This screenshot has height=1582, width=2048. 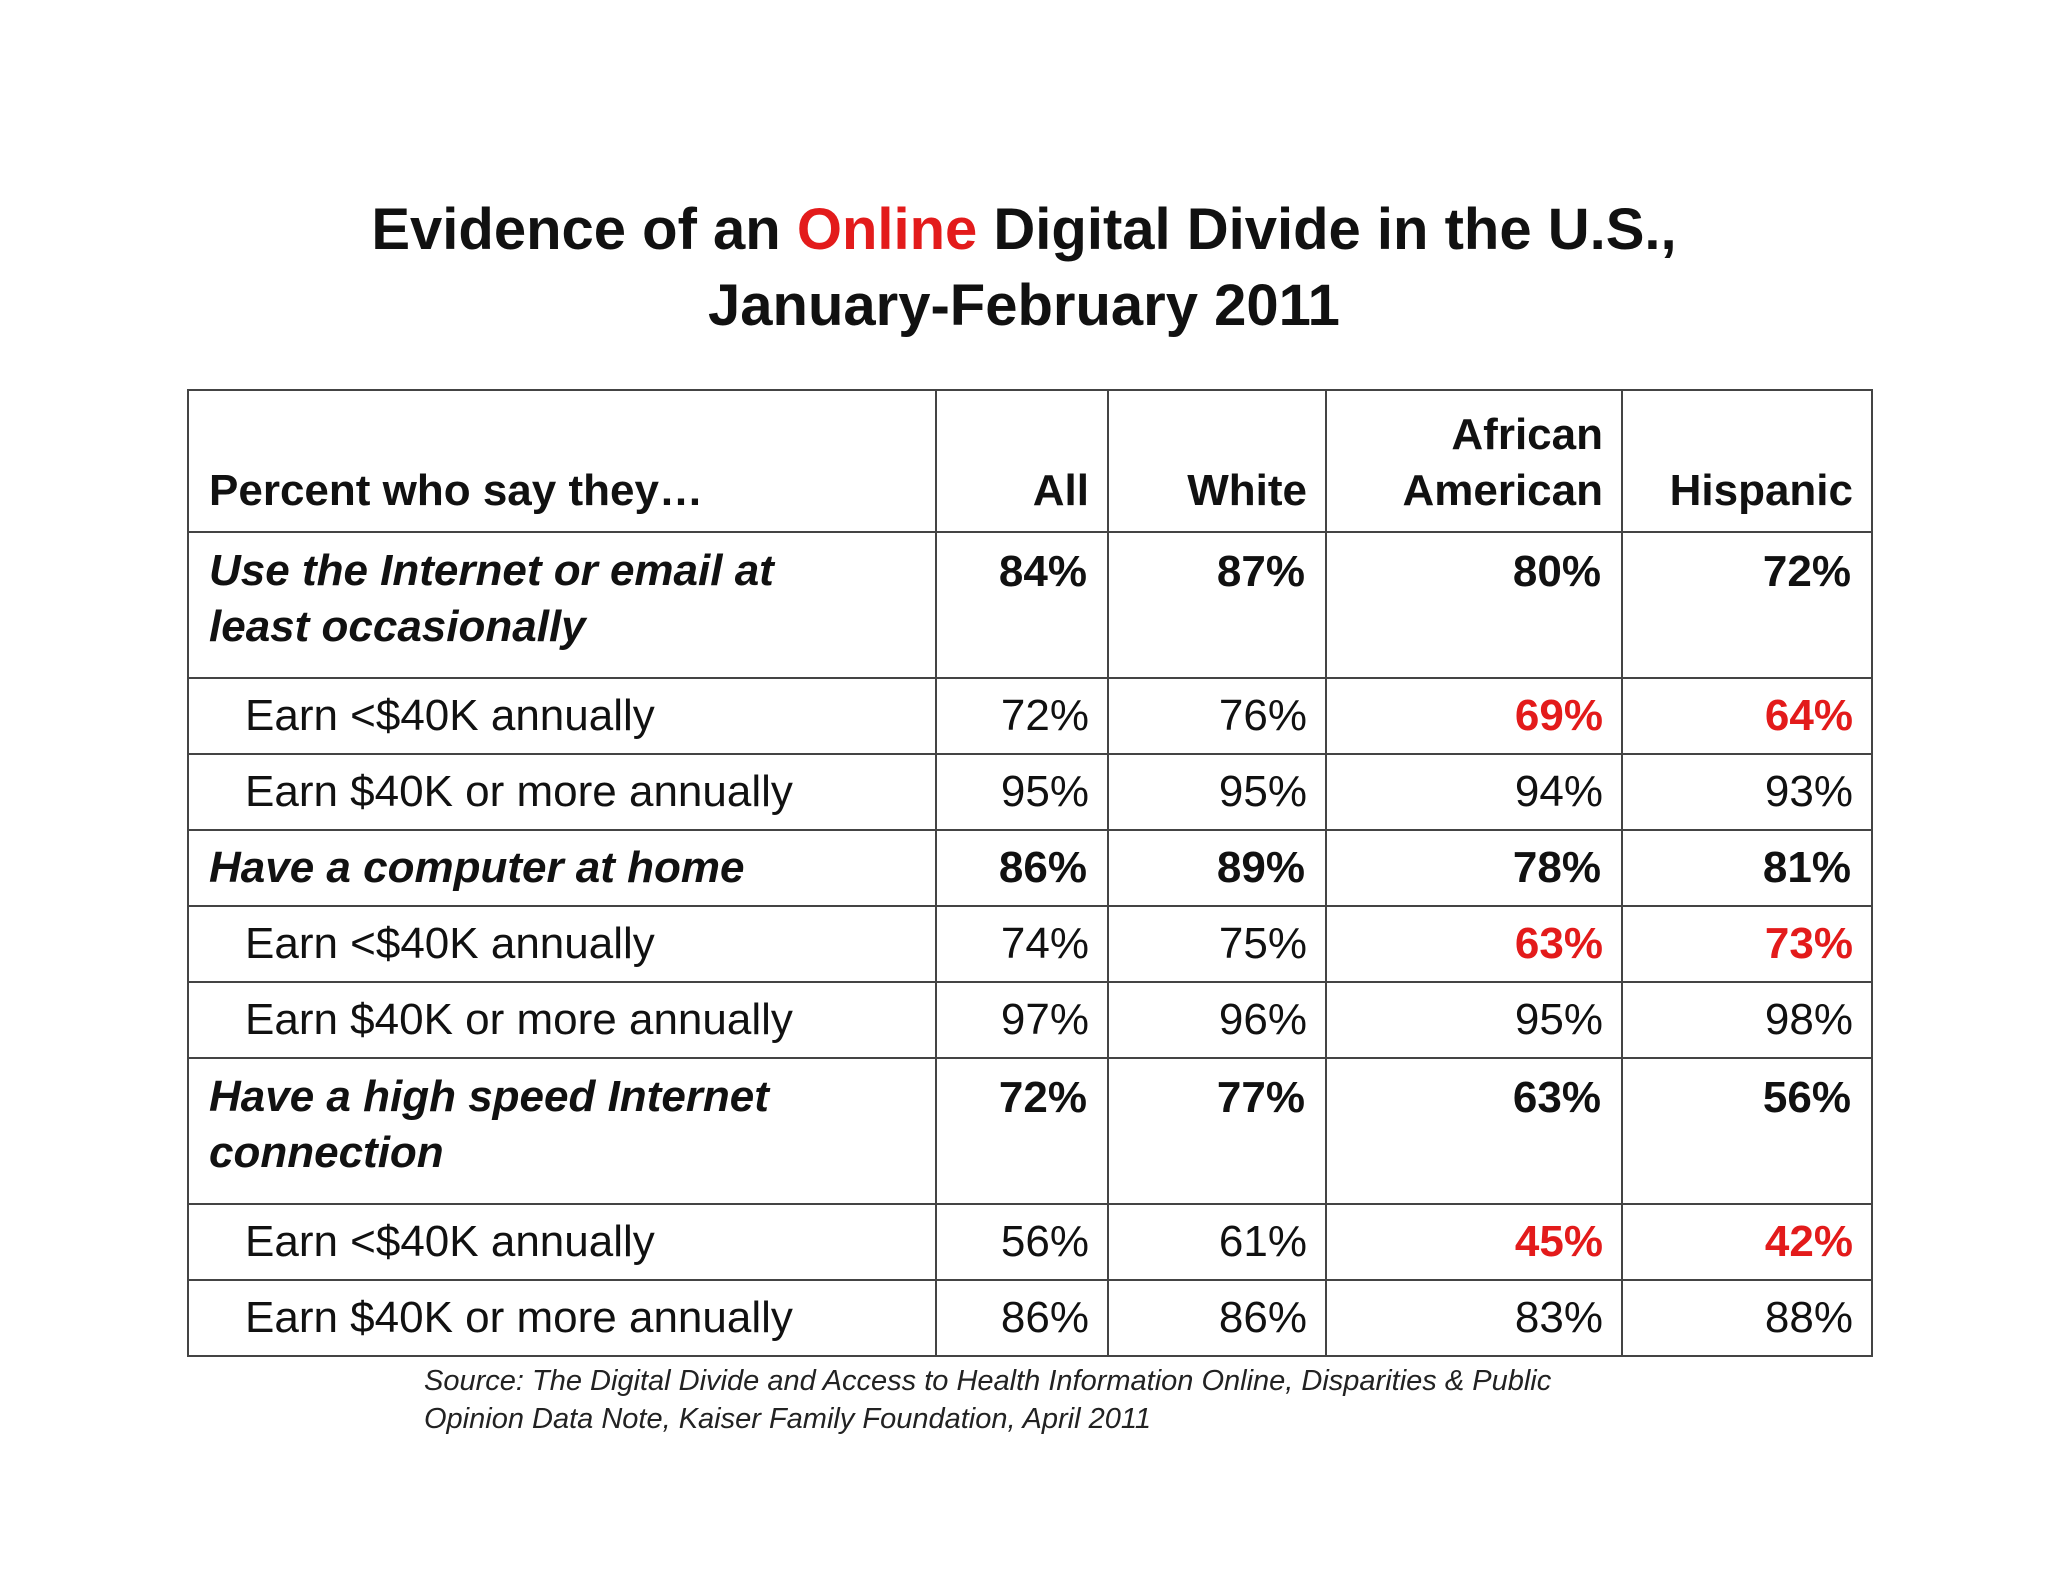 What do you see at coordinates (1474, 1242) in the screenshot?
I see `cell-african-american: 45%` at bounding box center [1474, 1242].